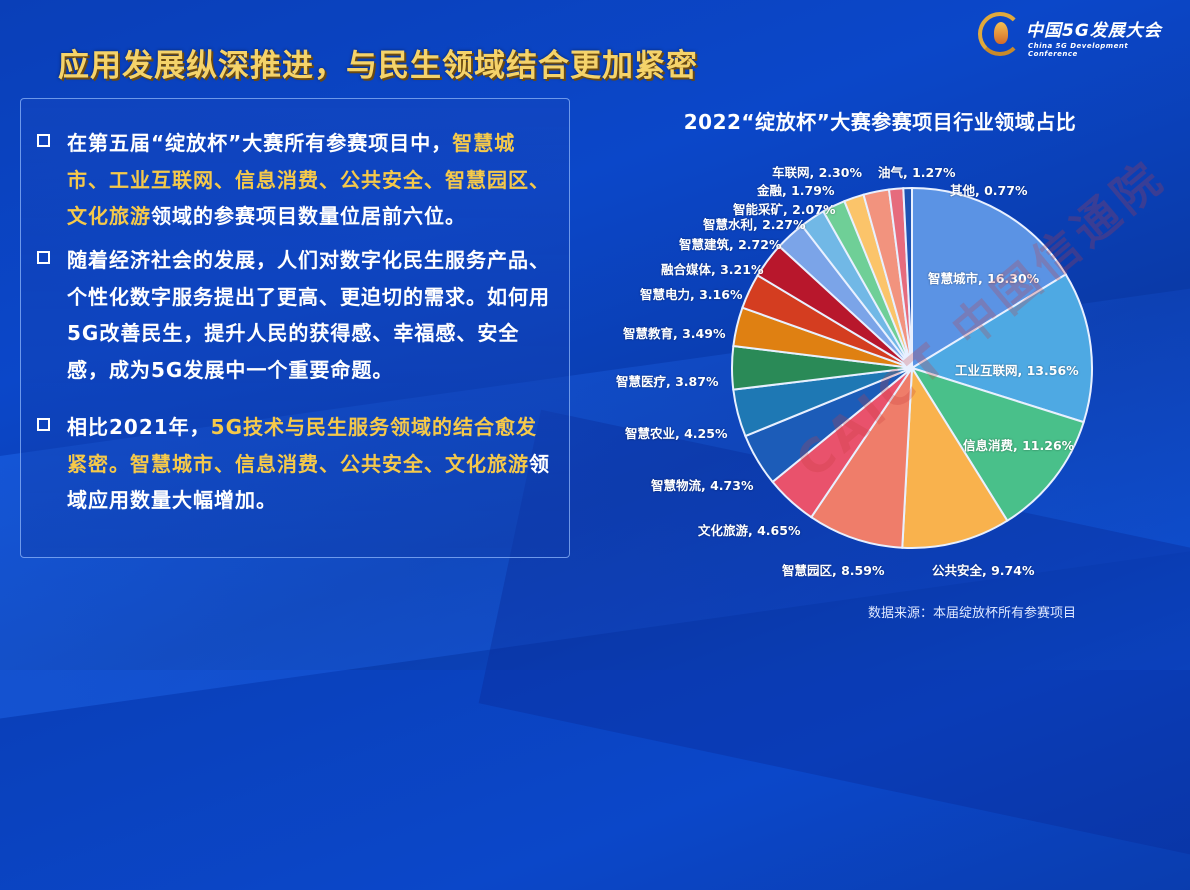  Describe the element at coordinates (674, 333) in the screenshot. I see `pie-slice-label: 智慧教育, 3.49%` at that location.